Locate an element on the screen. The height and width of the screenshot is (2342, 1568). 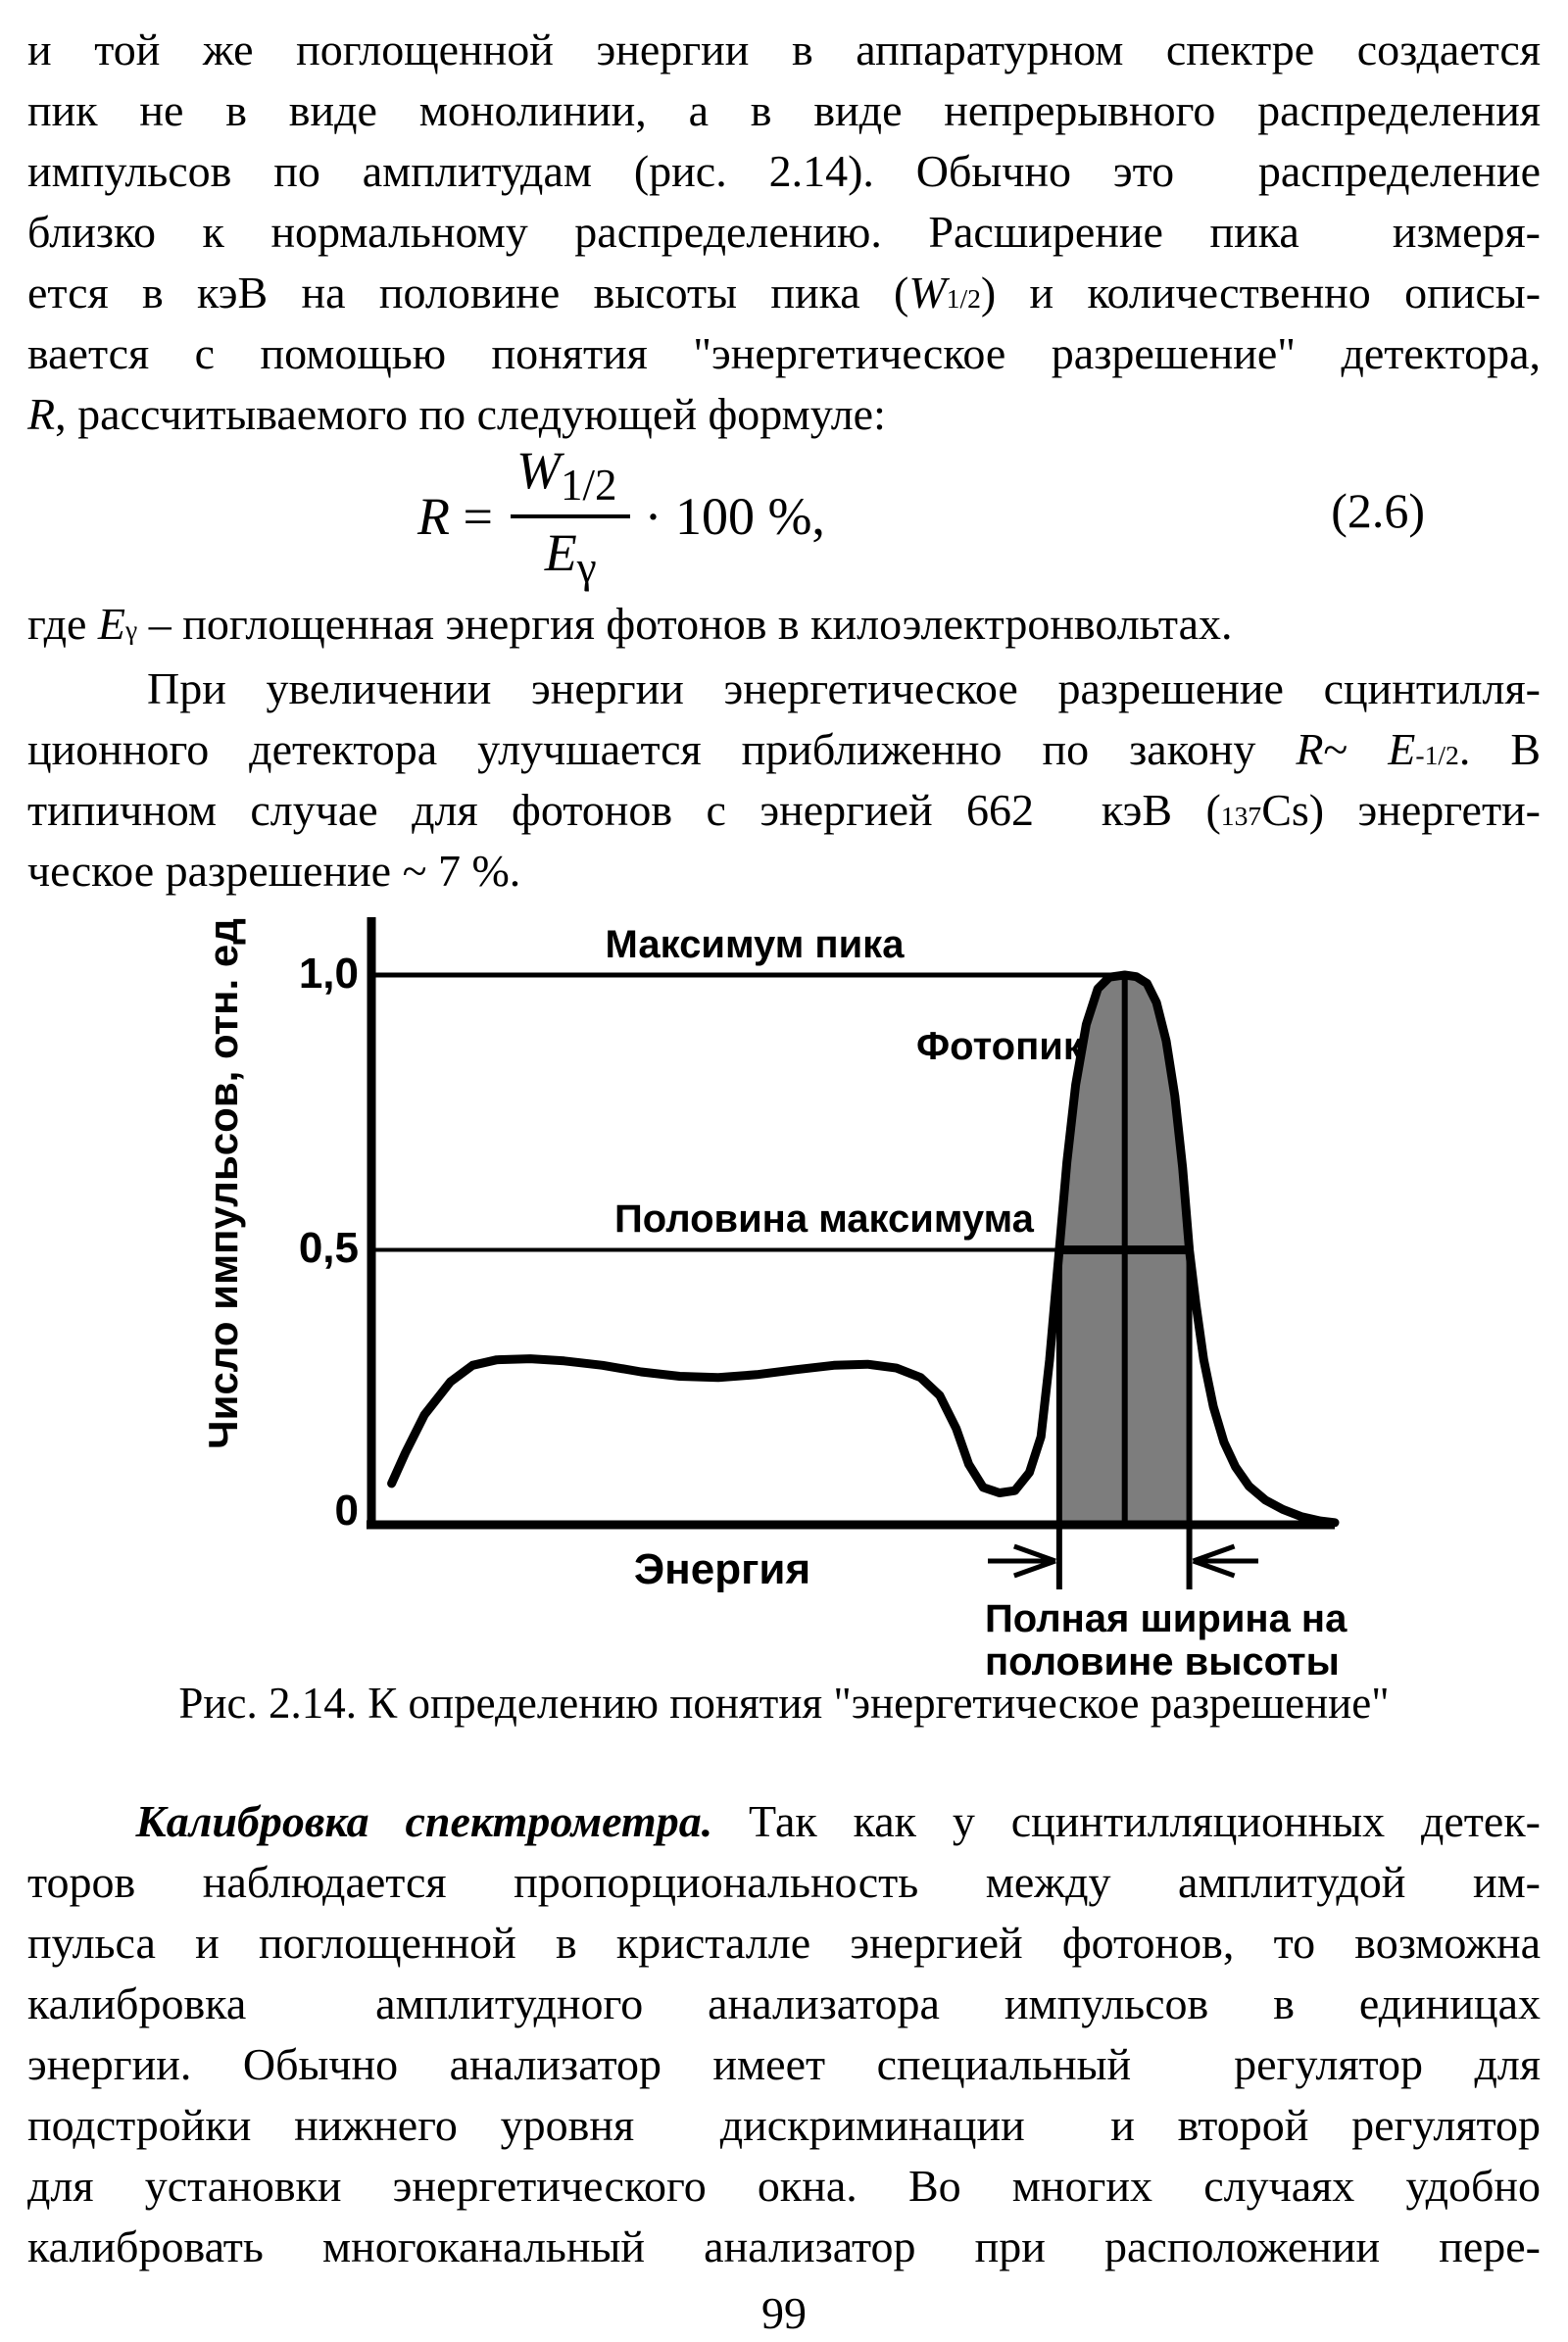
equation-2-6: R = W1/2 Eγ · 100 %, (2.6) is located at coordinates (784, 517).